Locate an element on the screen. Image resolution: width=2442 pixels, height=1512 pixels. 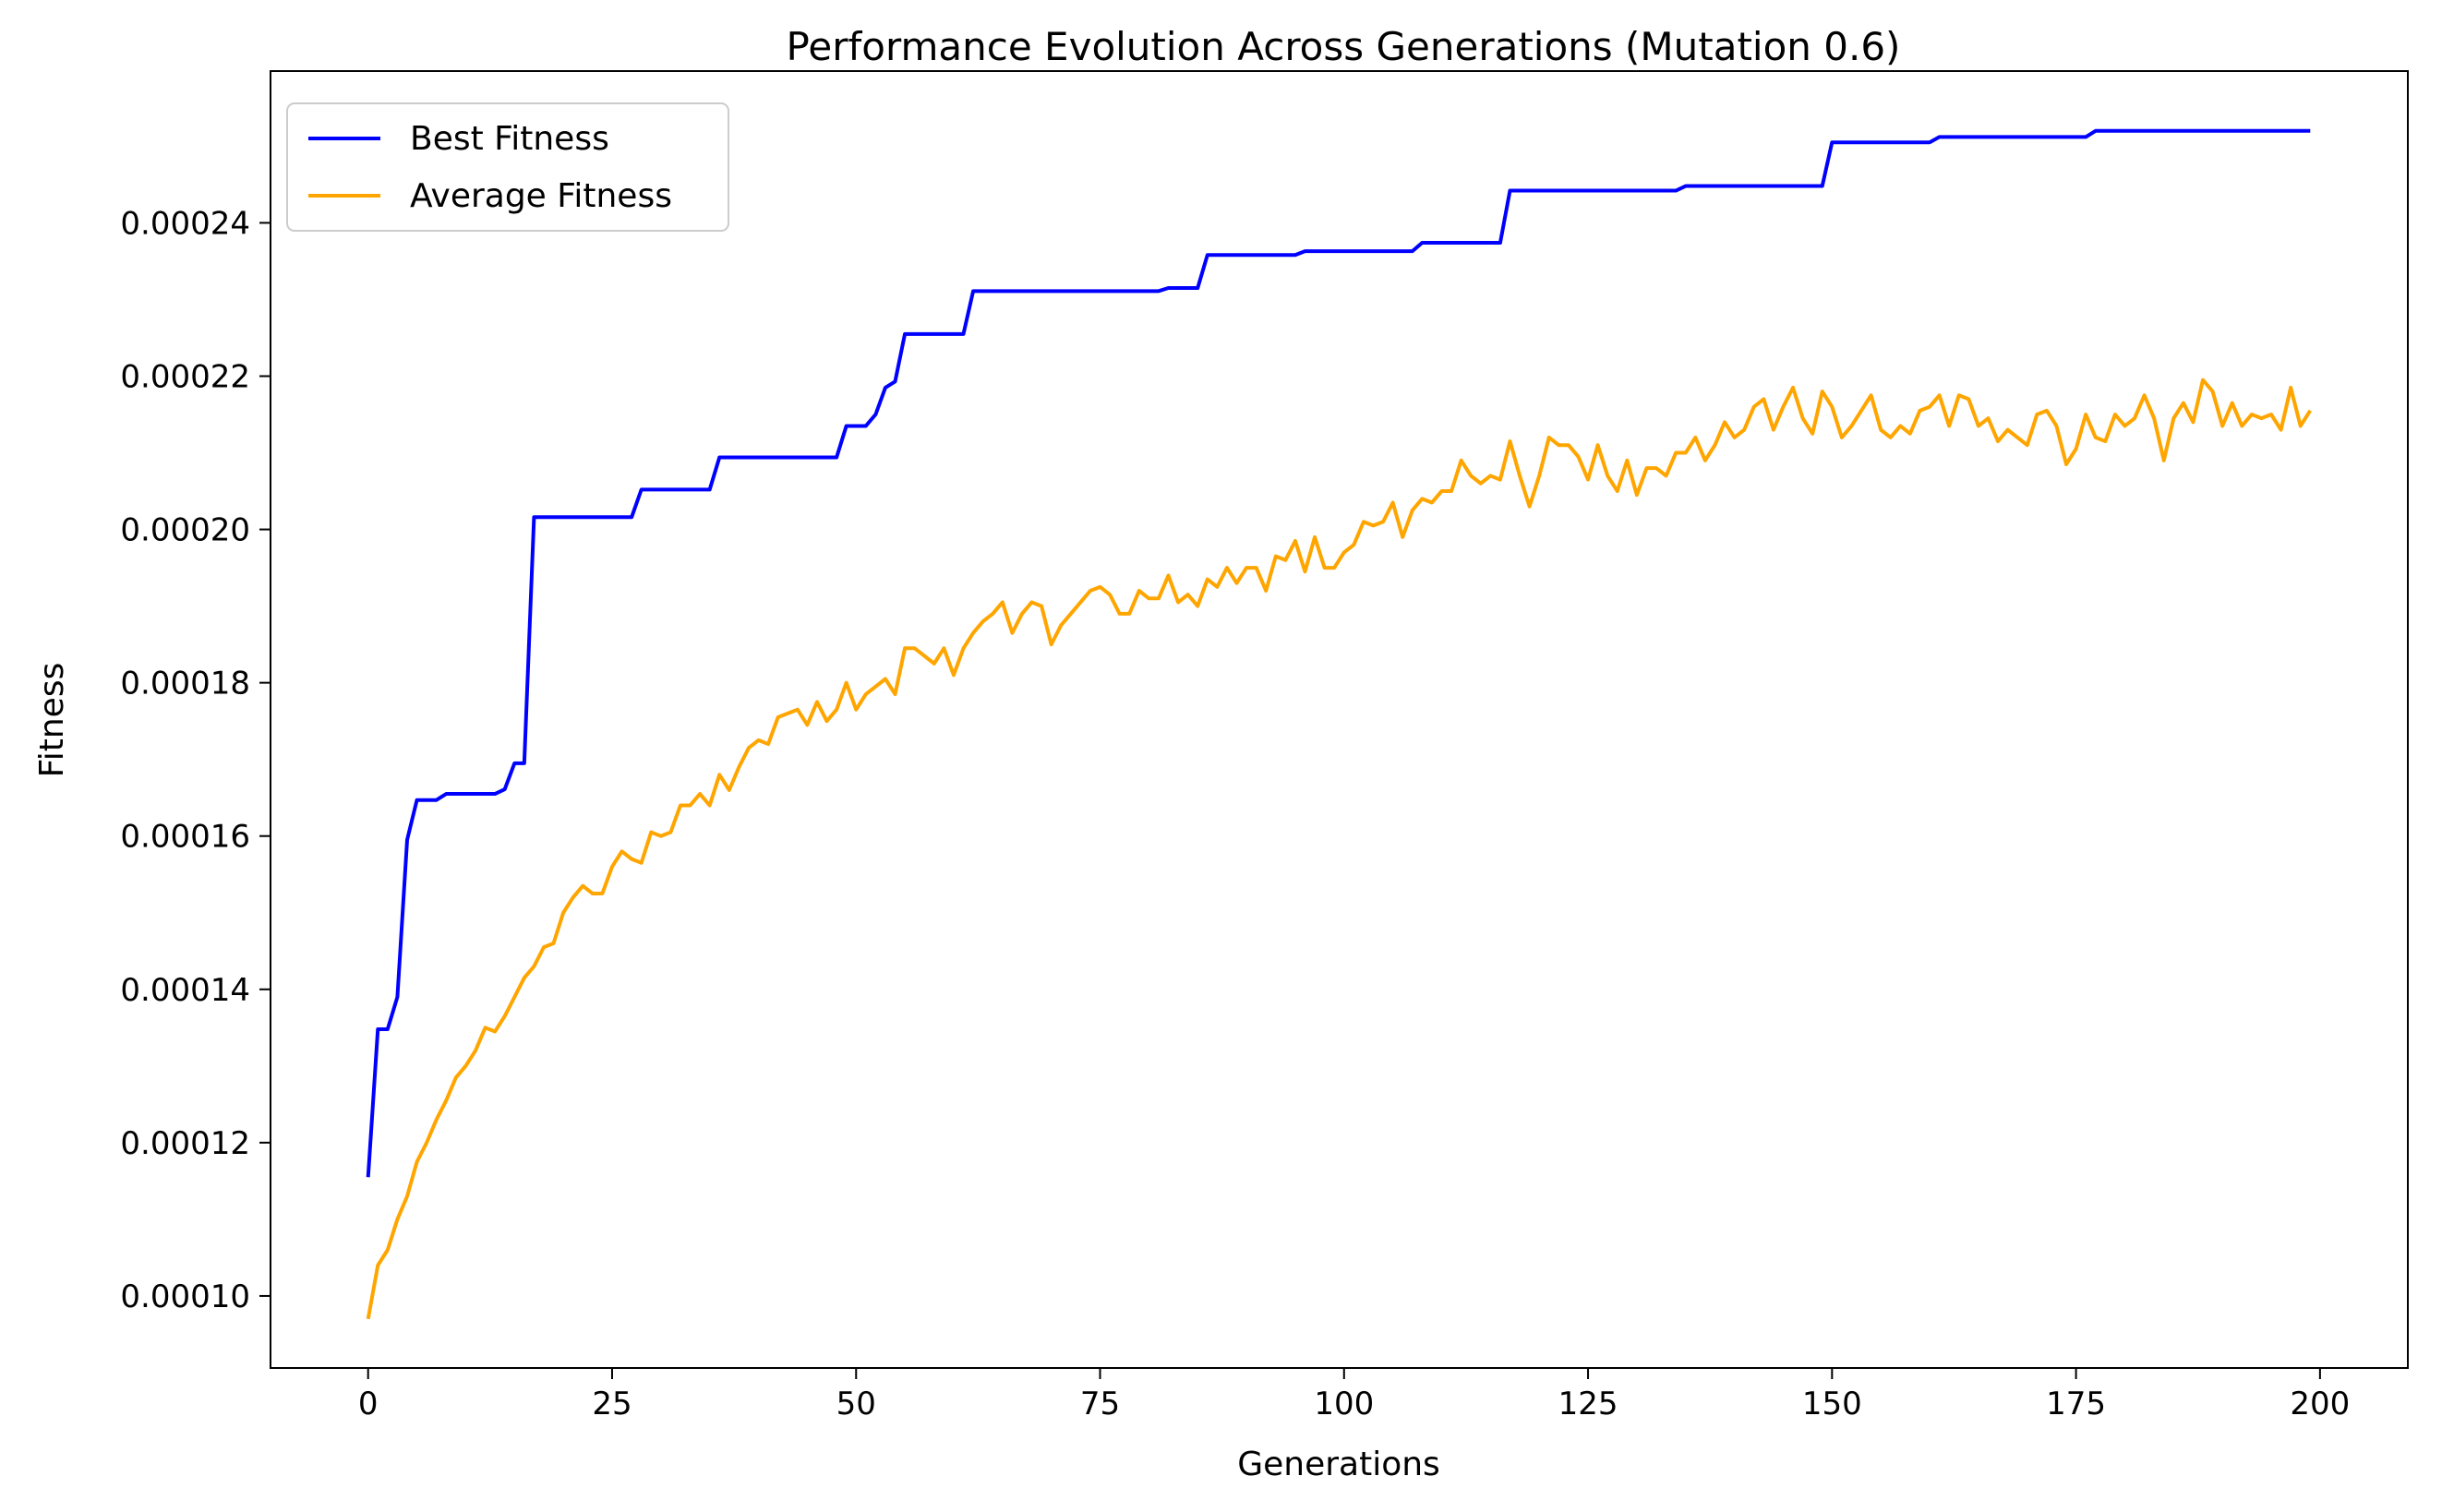
y-tick-label: 0.00014 is located at coordinates (185, 990).